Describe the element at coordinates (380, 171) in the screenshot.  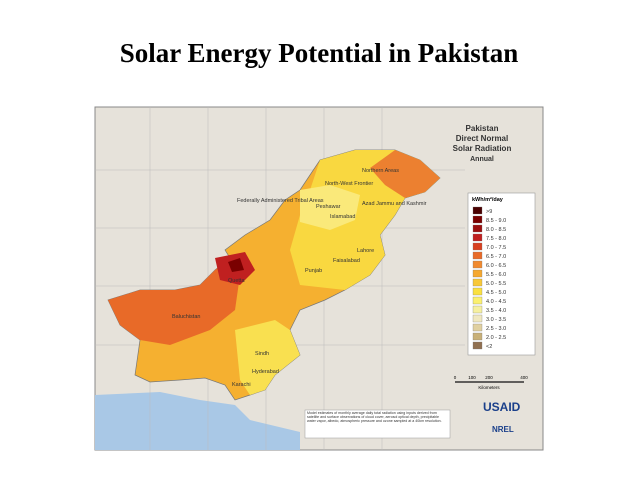
I see `place-label: Northern Areas` at that location.